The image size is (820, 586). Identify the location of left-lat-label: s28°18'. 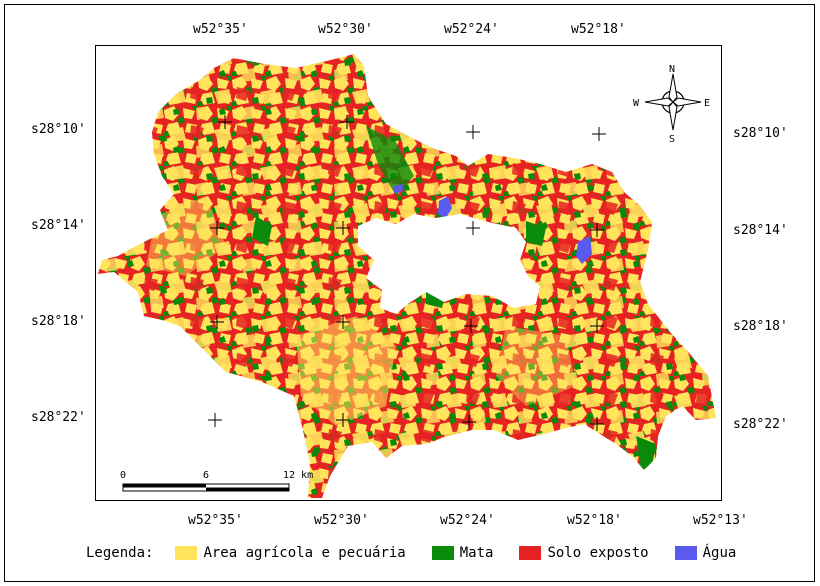
(58, 321).